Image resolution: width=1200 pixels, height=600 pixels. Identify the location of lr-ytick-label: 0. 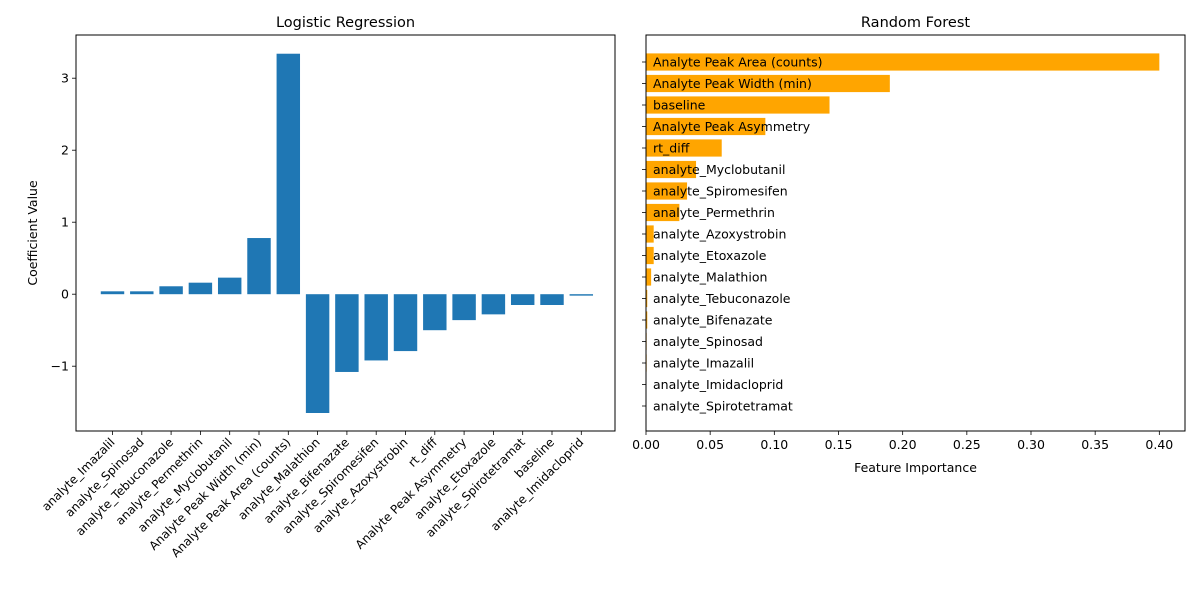
(65, 294).